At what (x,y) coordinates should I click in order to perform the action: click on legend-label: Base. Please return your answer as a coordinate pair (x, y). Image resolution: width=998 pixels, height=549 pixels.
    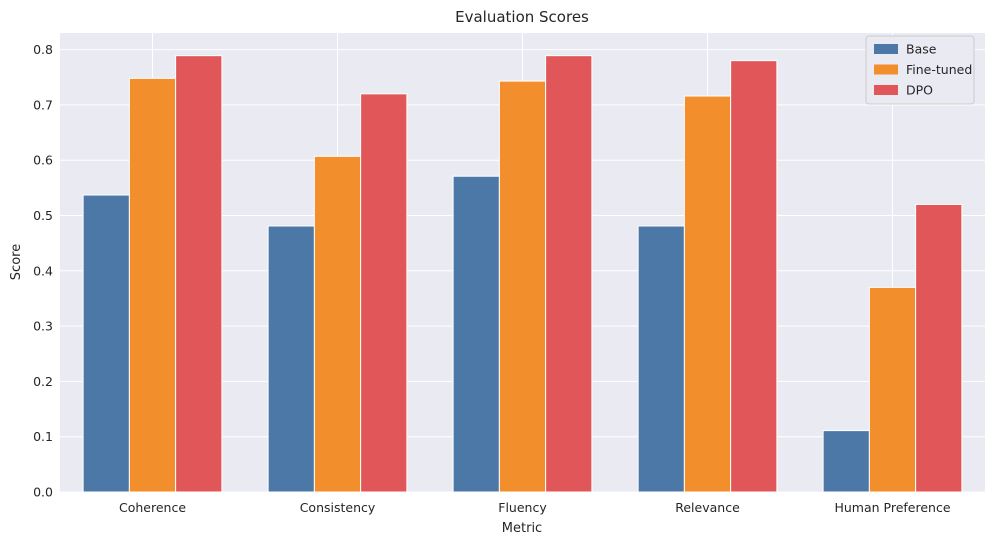
    Looking at the image, I should click on (921, 49).